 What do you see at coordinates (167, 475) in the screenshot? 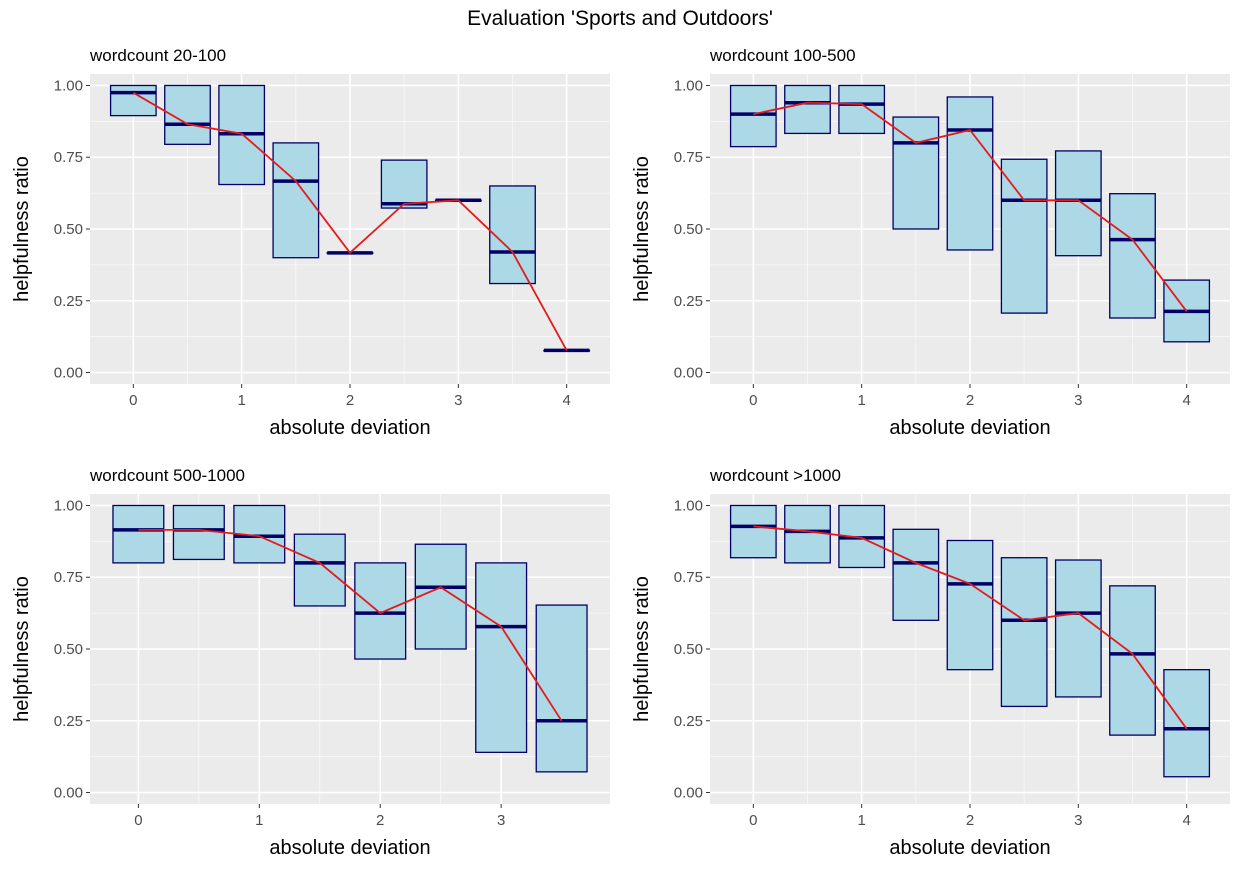
I see `panel-title: wordcount 500-1000` at bounding box center [167, 475].